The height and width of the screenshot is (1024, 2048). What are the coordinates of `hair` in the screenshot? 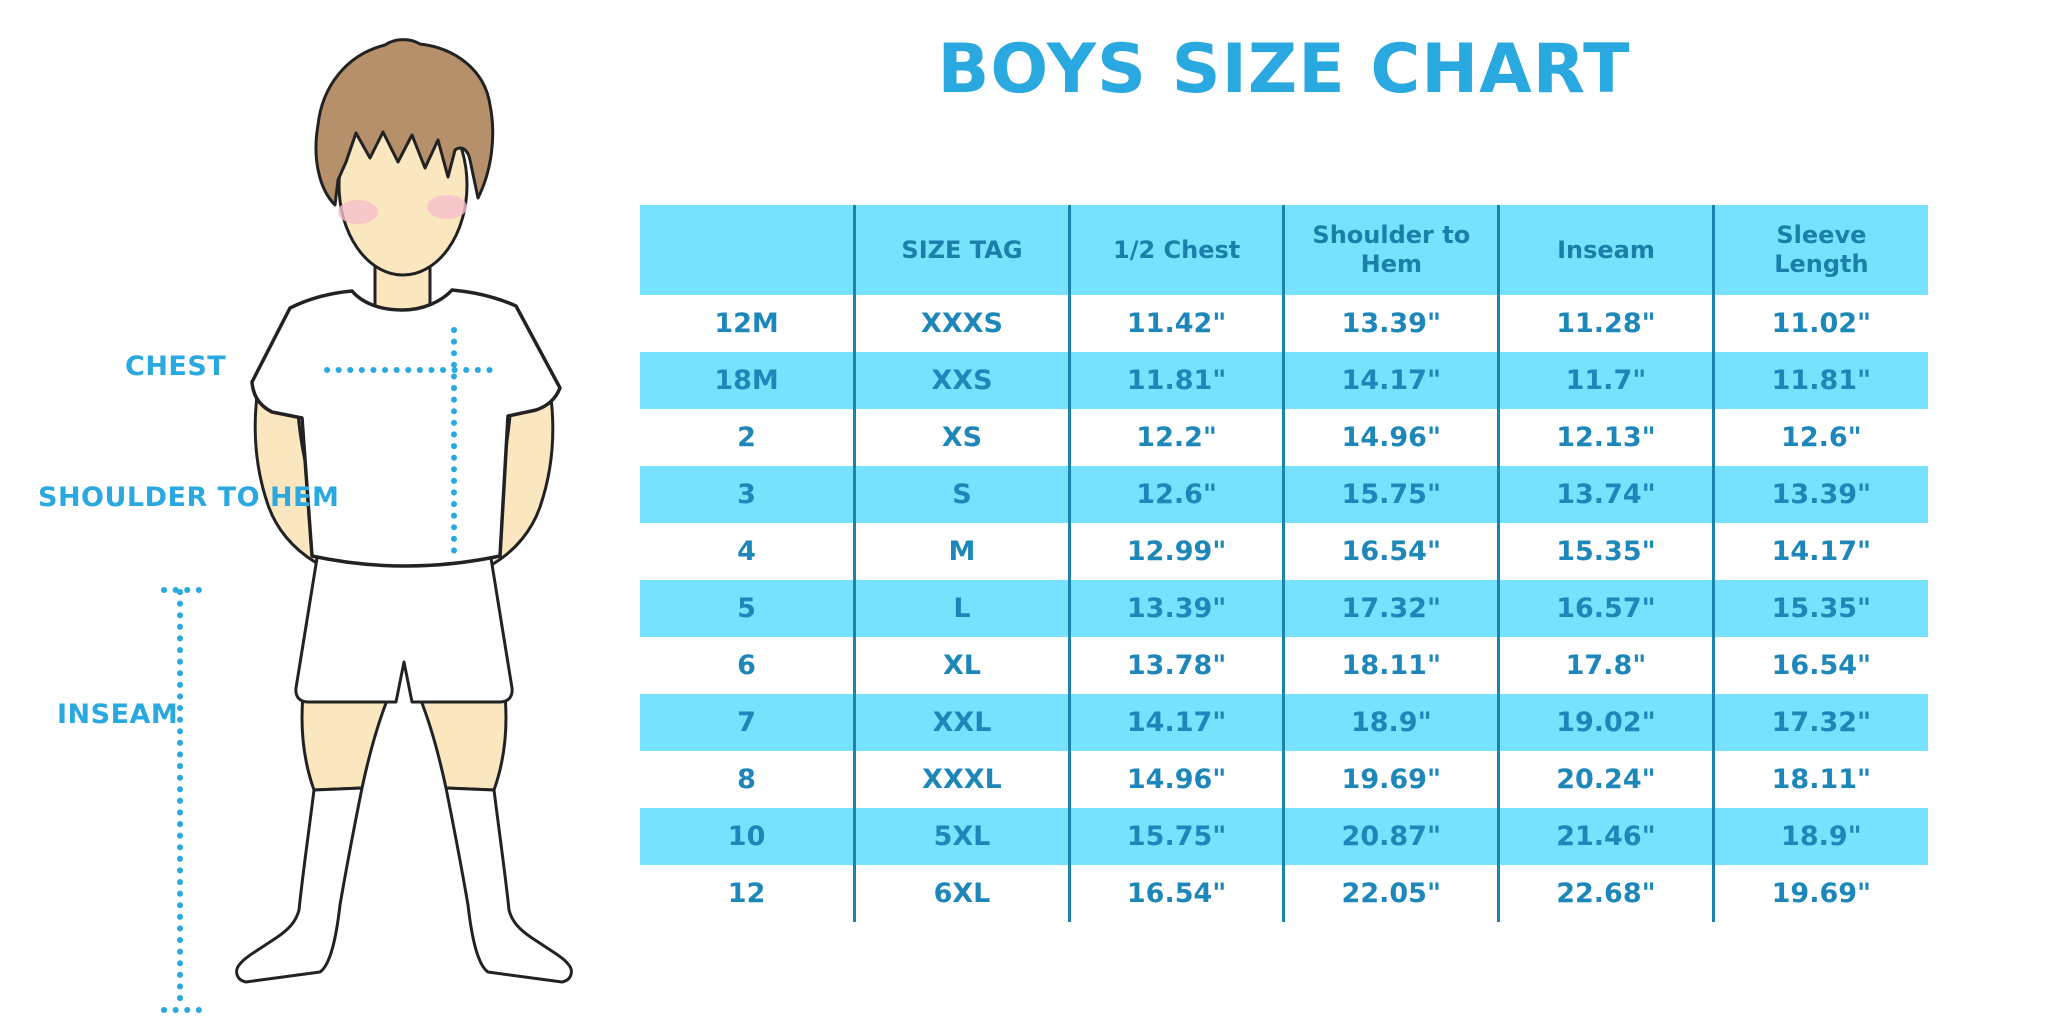 It's located at (404, 122).